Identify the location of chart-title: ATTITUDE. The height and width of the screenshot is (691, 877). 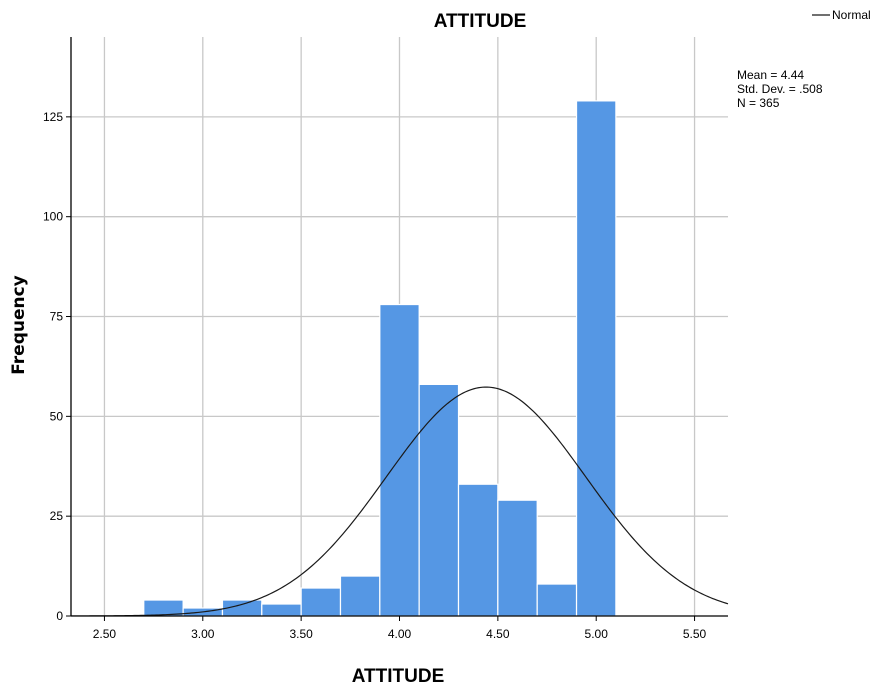
(480, 21).